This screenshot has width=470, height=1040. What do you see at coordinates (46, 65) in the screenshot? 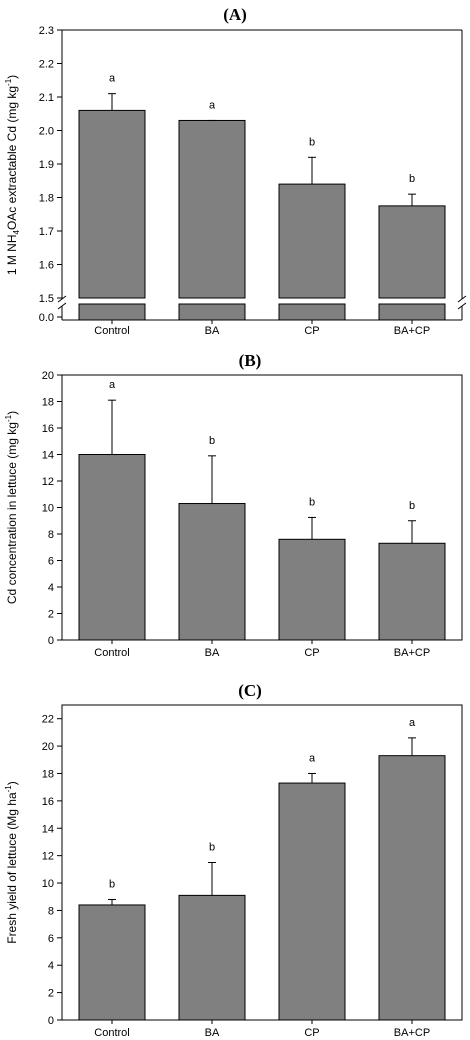
I see `y-tick-label: 2.2` at bounding box center [46, 65].